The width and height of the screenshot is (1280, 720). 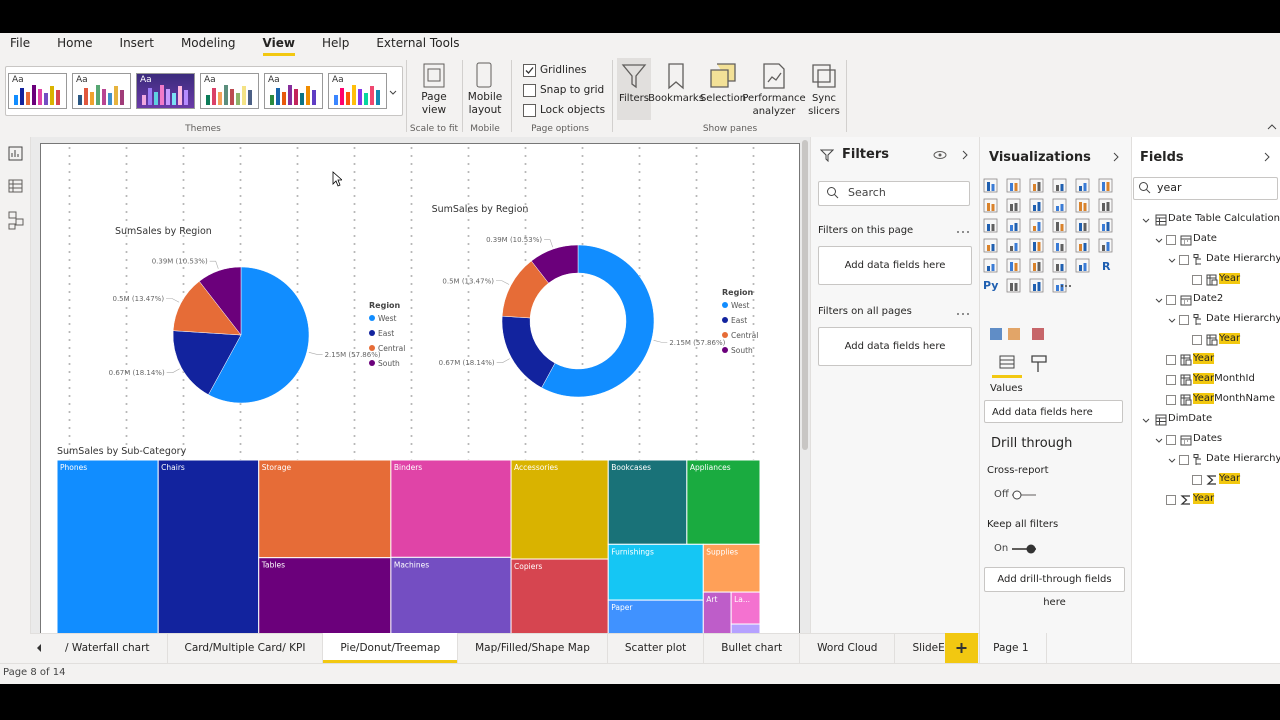 What do you see at coordinates (485, 103) in the screenshot?
I see `mobile-layout-button: Mobile layout` at bounding box center [485, 103].